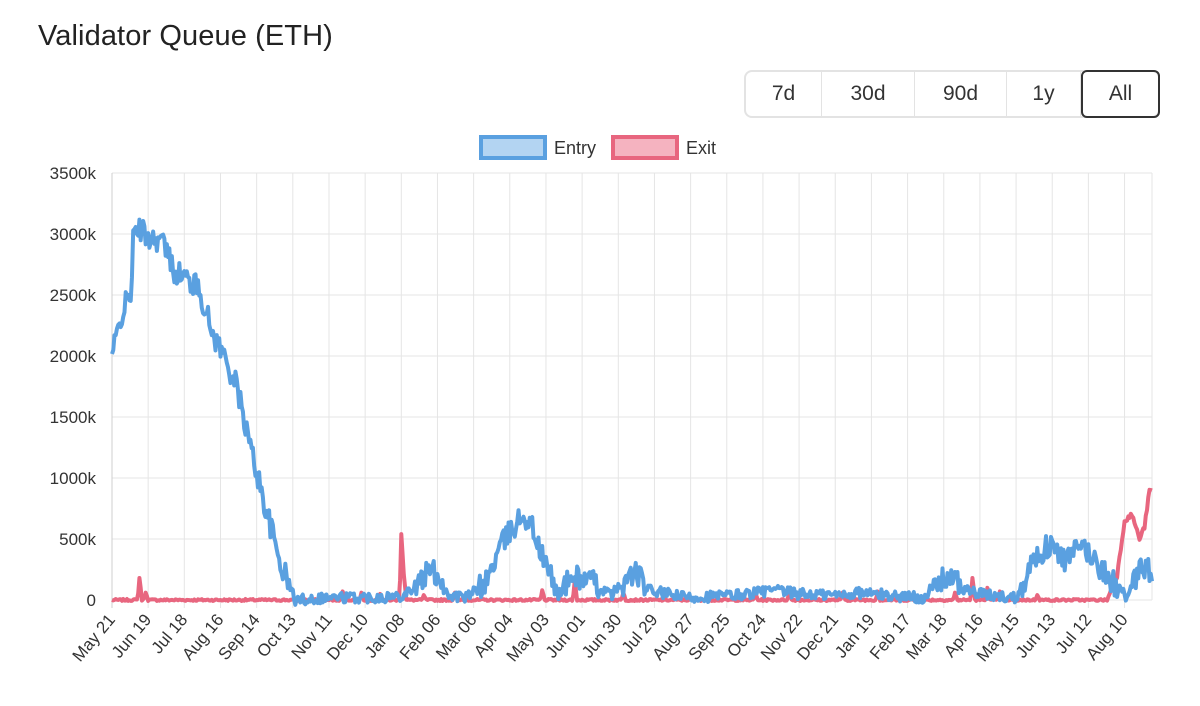 This screenshot has height=706, width=1200. Describe the element at coordinates (961, 94) in the screenshot. I see `range-90d-button: 90d` at that location.